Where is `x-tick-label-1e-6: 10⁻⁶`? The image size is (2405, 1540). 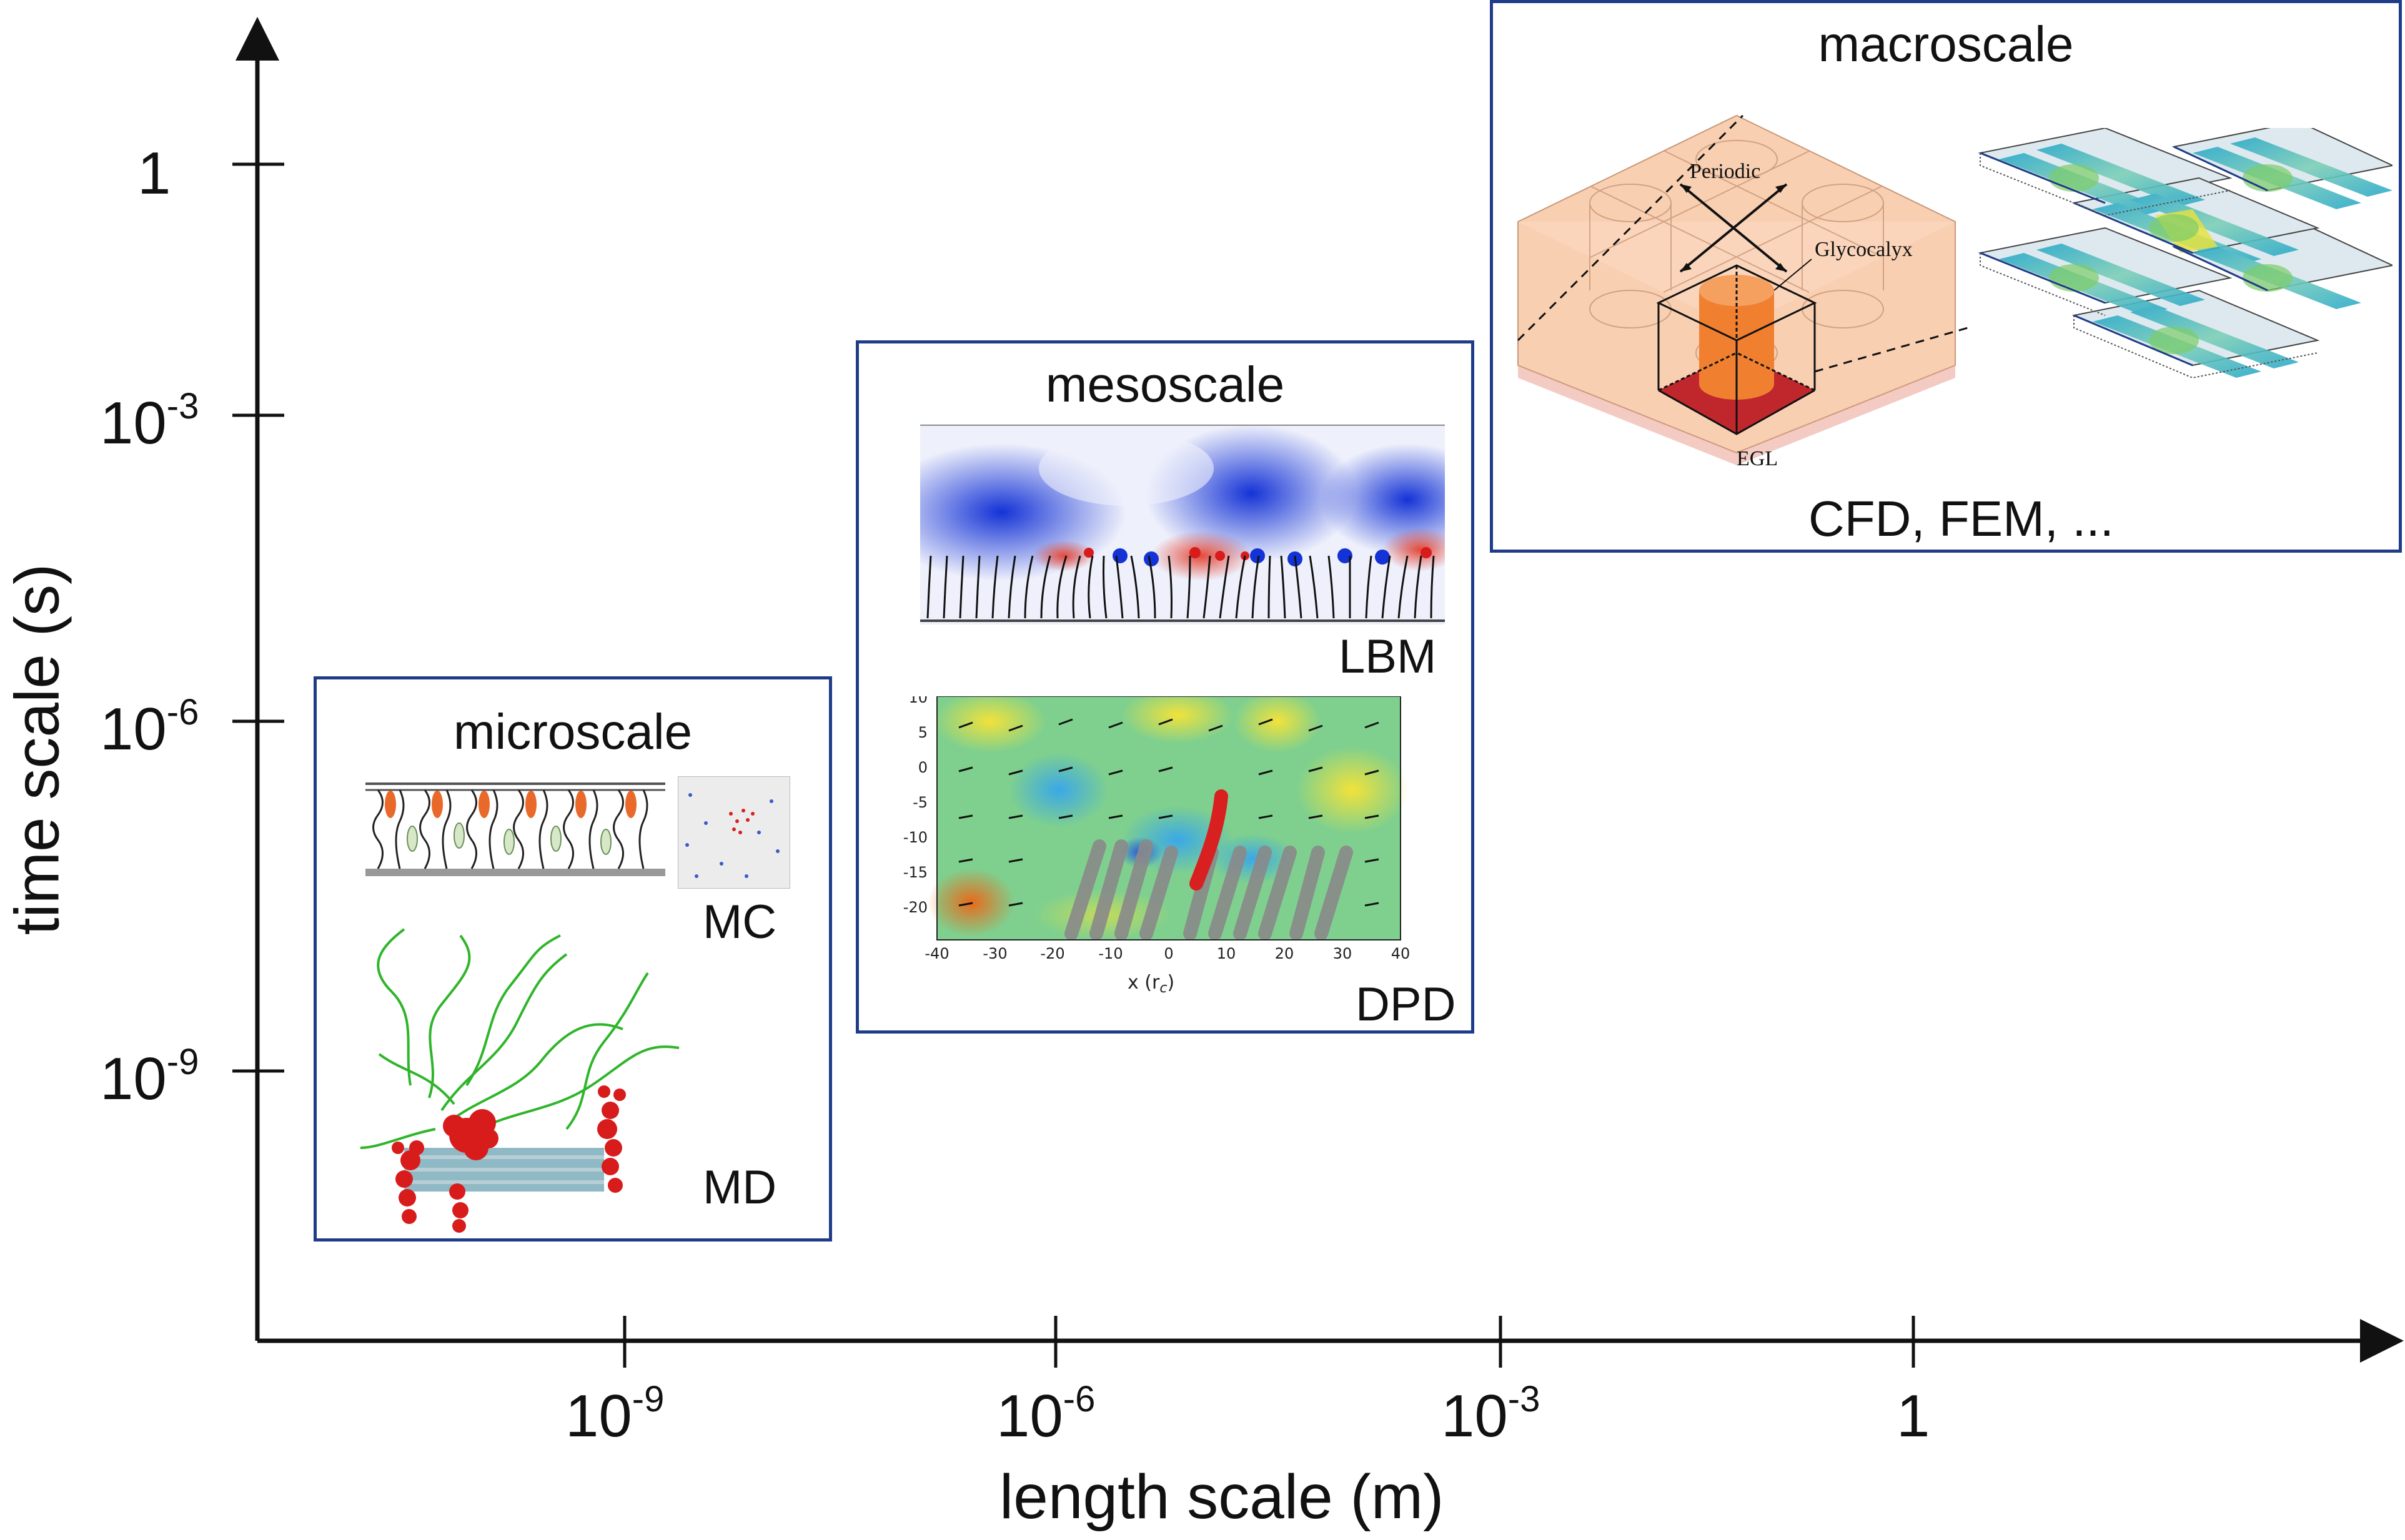
x-tick-label-1e-6: 10⁻⁶ is located at coordinates (1046, 1414).